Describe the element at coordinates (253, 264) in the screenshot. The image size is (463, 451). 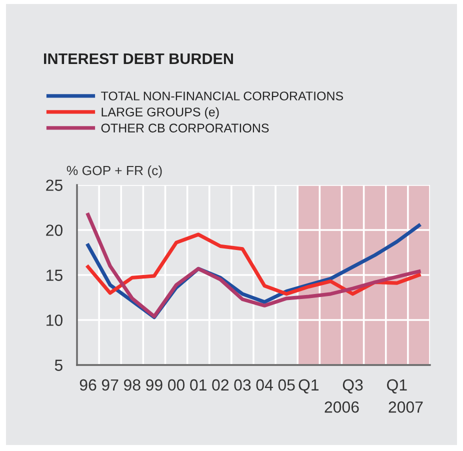
I see `line-series` at that location.